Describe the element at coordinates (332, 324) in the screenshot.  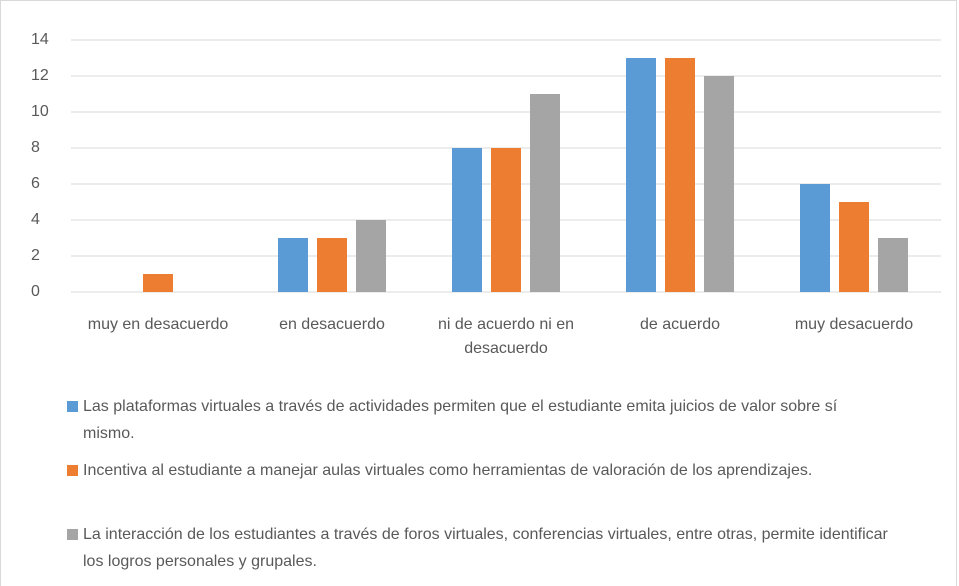
I see `x-tick-label: en desacuerdo` at that location.